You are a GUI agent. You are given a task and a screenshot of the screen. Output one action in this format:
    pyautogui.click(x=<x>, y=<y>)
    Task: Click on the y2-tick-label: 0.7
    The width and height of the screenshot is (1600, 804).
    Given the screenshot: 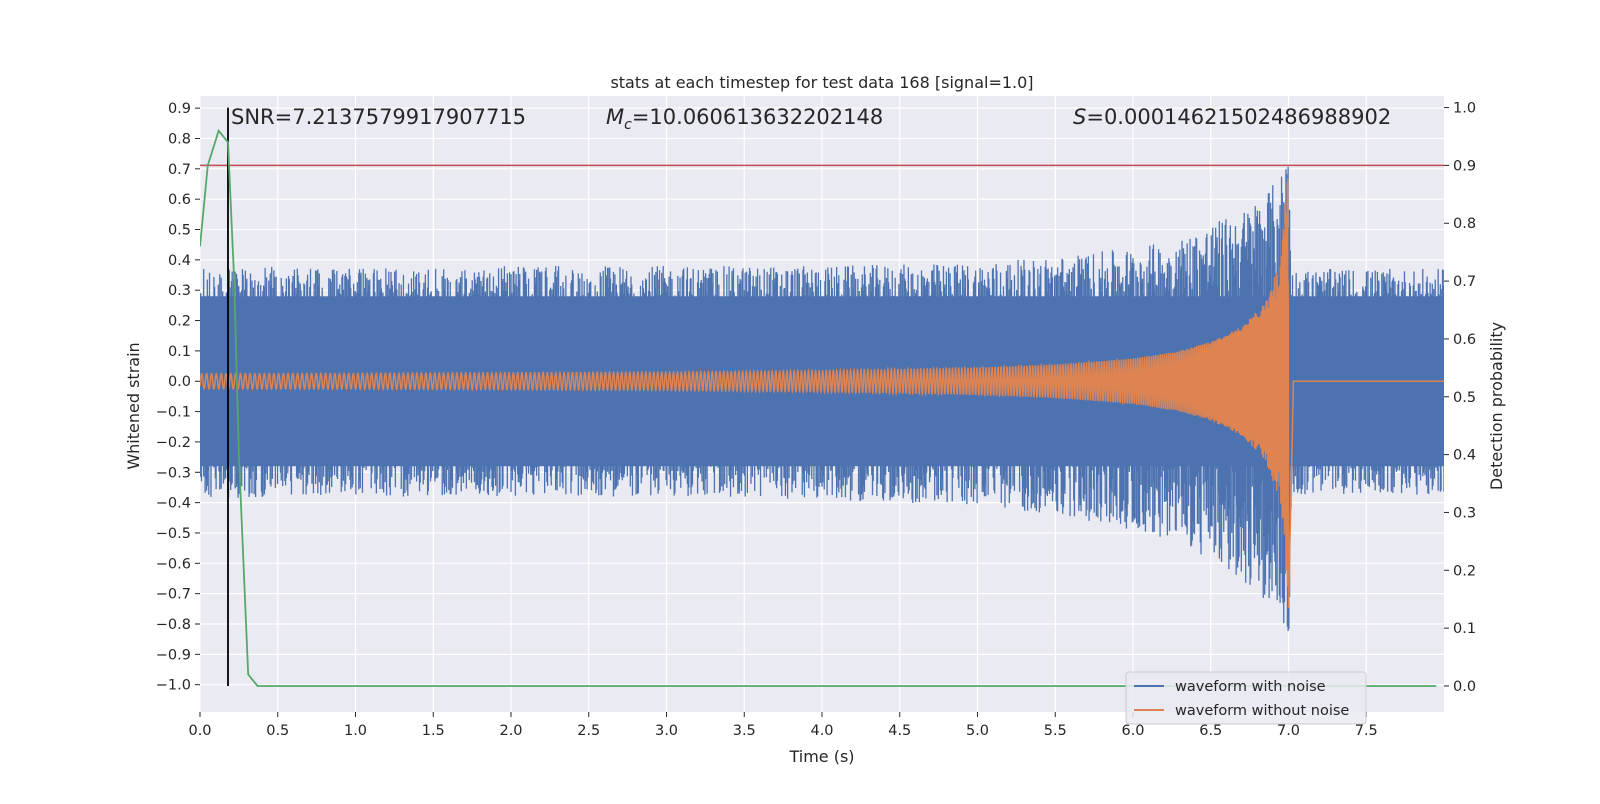 What is the action you would take?
    pyautogui.click(x=1464, y=282)
    